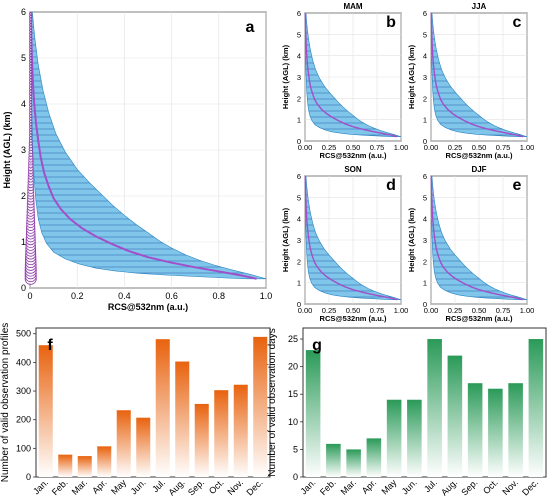 Image resolution: width=550 pixels, height=503 pixels. Describe the element at coordinates (99, 486) in the screenshot. I see `x-tick-label: Apr.` at that location.